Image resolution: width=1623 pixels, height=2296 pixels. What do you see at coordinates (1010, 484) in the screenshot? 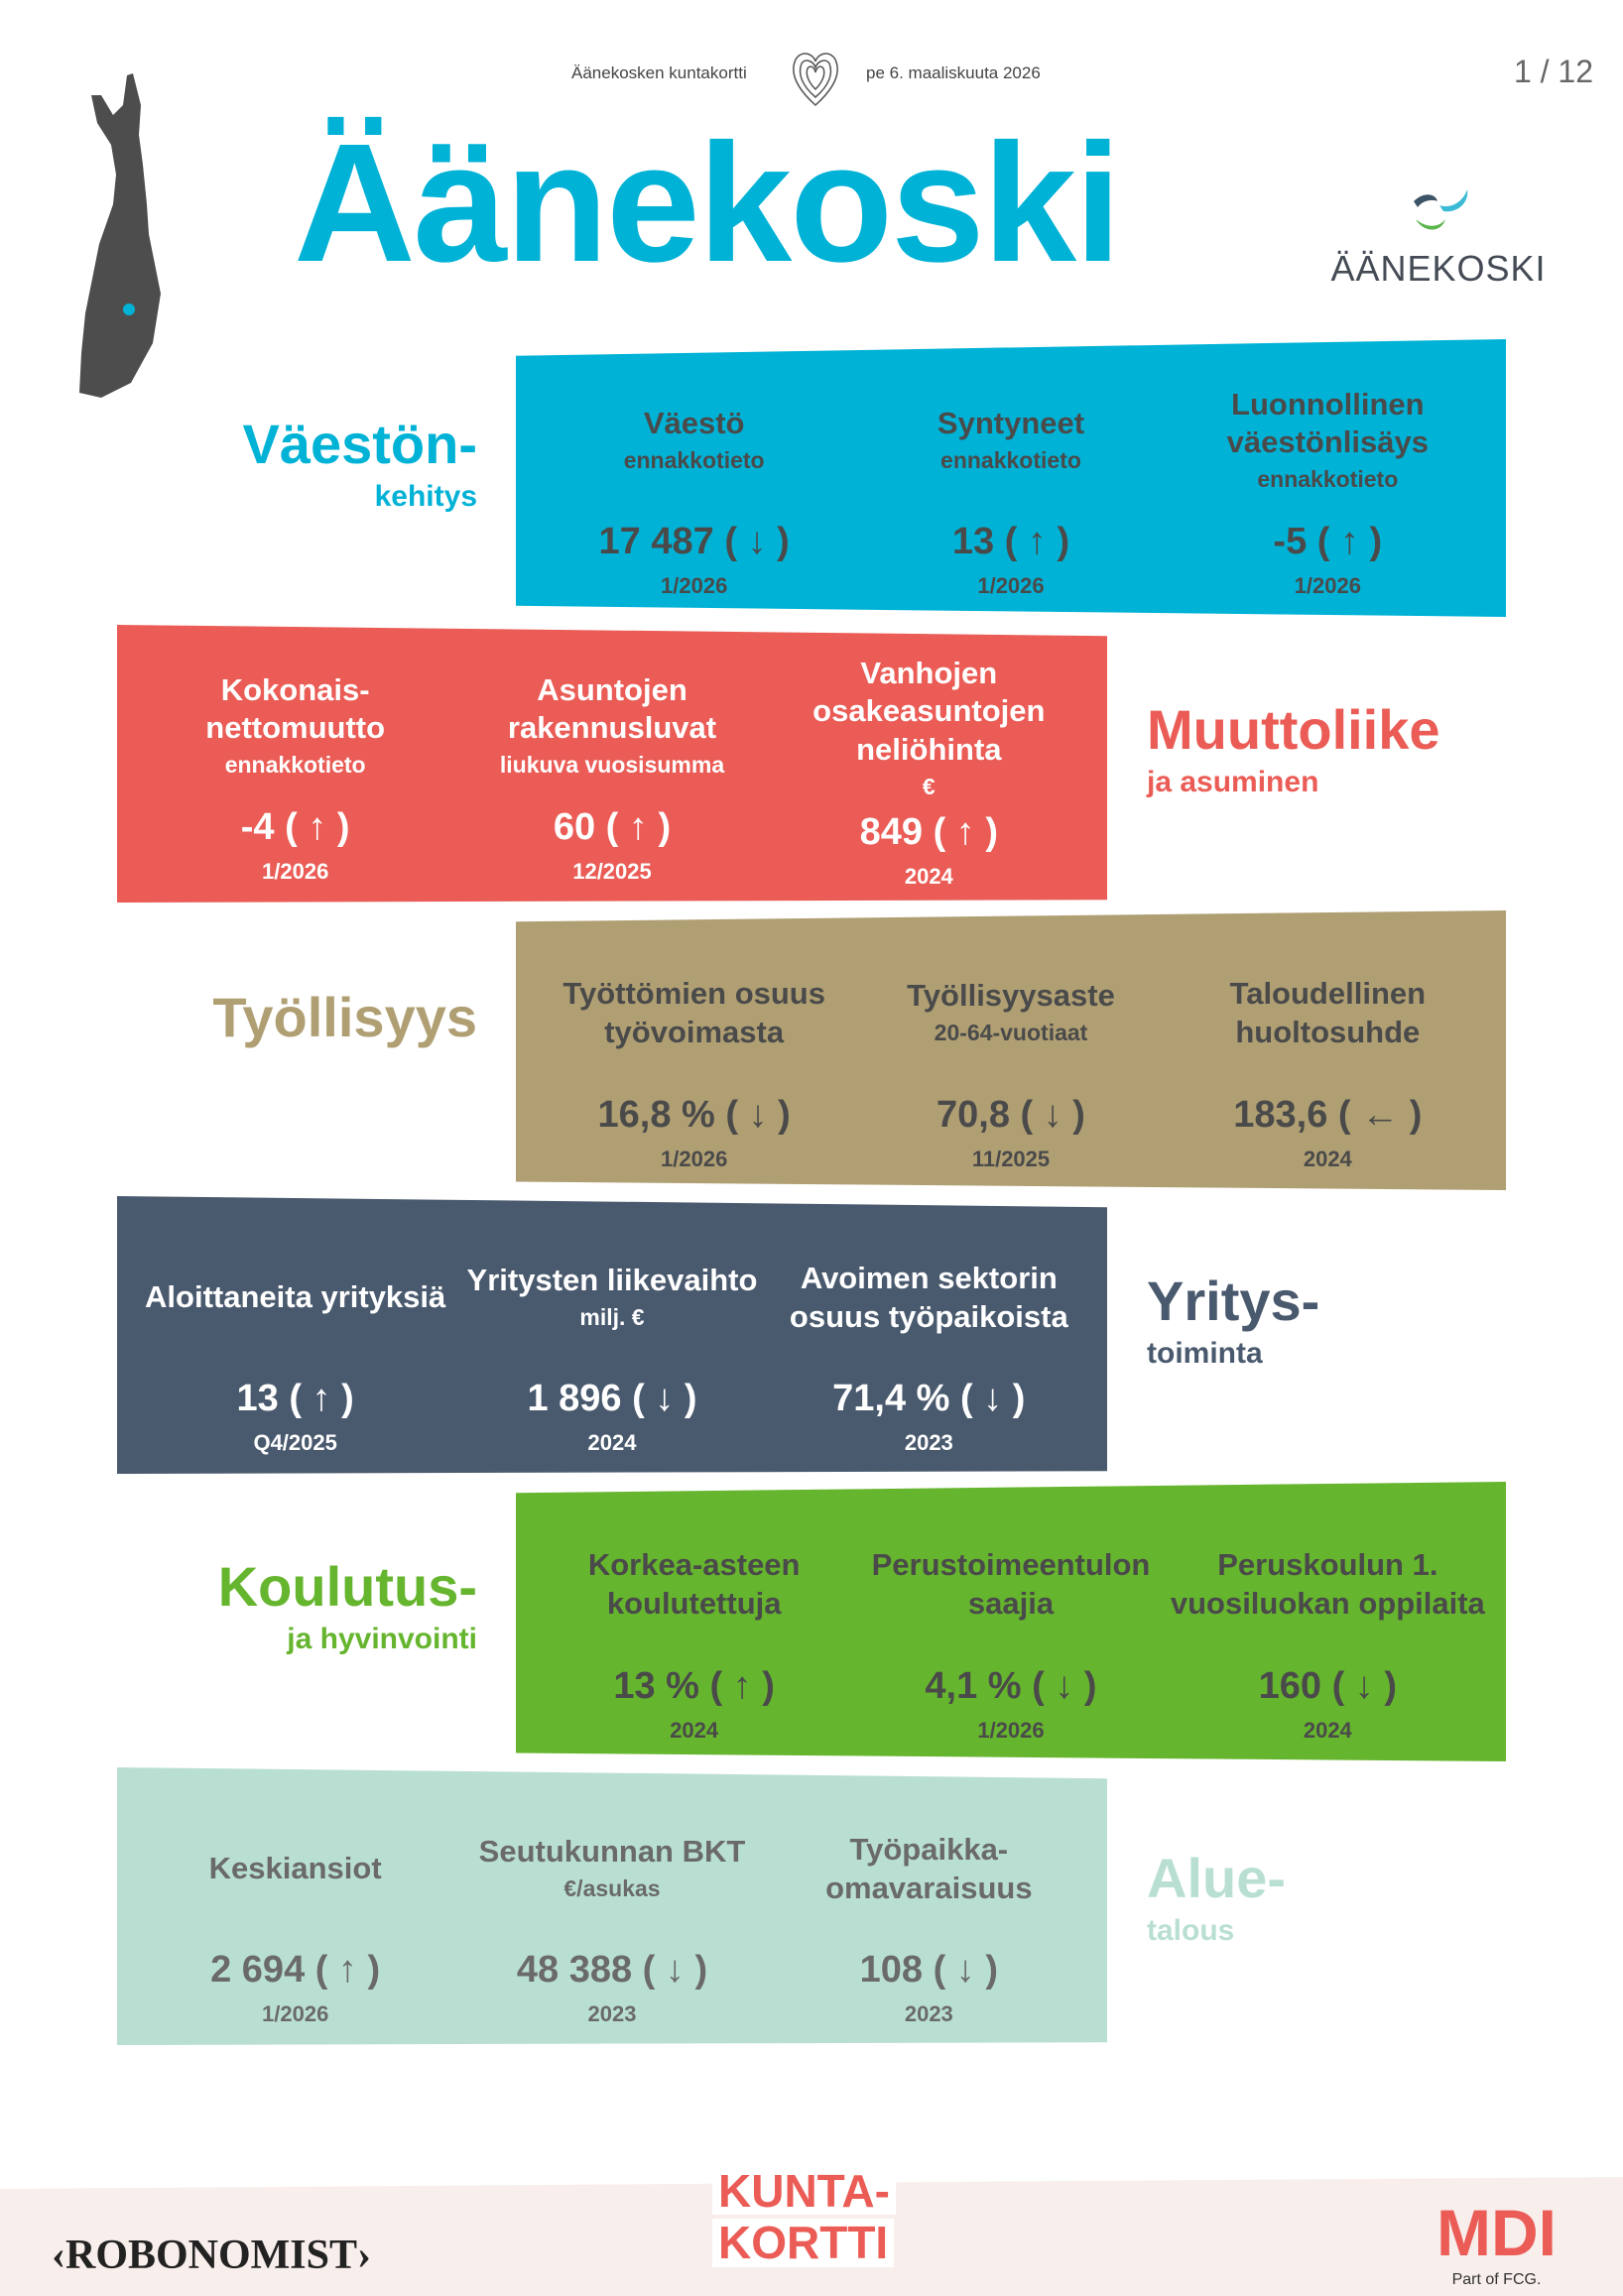
I see `indicator: Syntyneet ennakkotieto 13 ( ↑ ) 1/2026` at bounding box center [1010, 484].